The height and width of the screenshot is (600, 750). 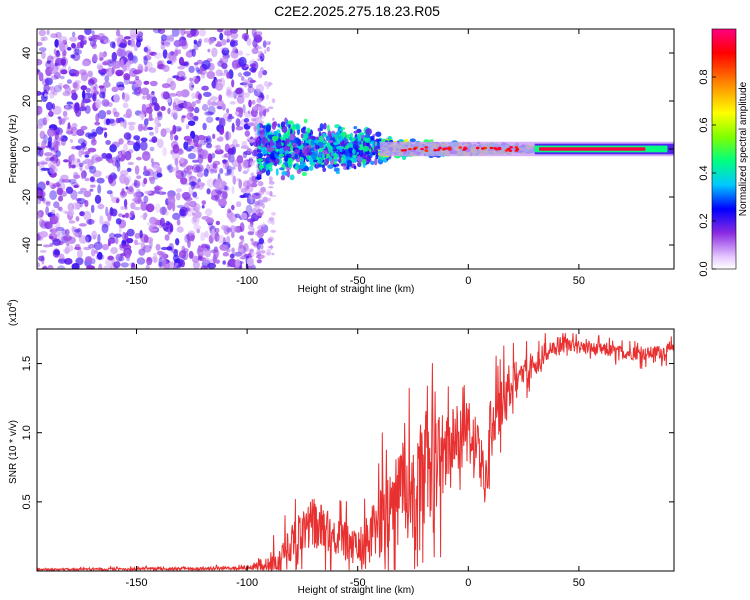 I want to click on colorbar-tick-label: 0.0, so click(x=704, y=268).